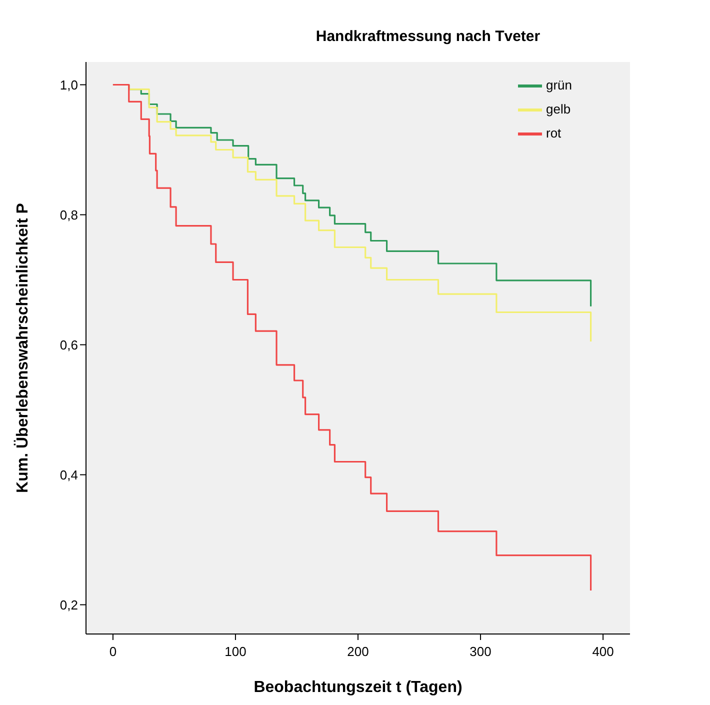  Describe the element at coordinates (69, 84) in the screenshot. I see `y-tick-label: 1,0` at that location.